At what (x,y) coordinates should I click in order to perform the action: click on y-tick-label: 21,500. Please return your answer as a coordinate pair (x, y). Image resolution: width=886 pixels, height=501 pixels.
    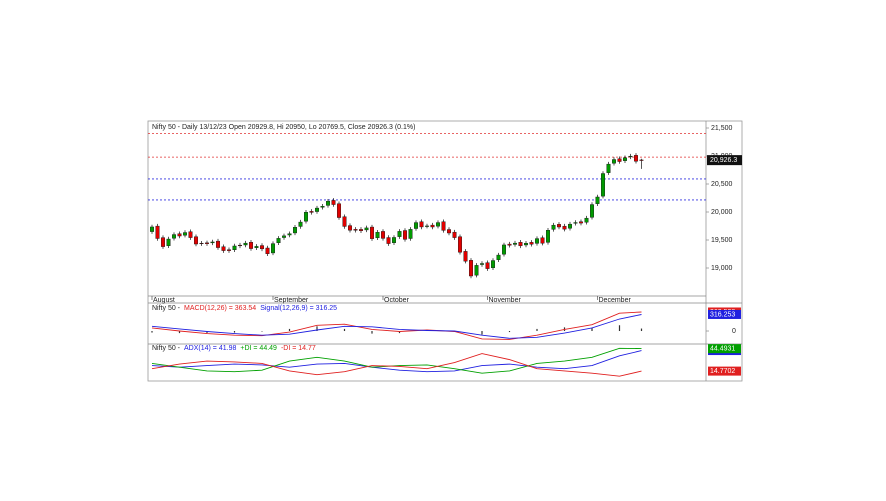
    Looking at the image, I should click on (722, 128).